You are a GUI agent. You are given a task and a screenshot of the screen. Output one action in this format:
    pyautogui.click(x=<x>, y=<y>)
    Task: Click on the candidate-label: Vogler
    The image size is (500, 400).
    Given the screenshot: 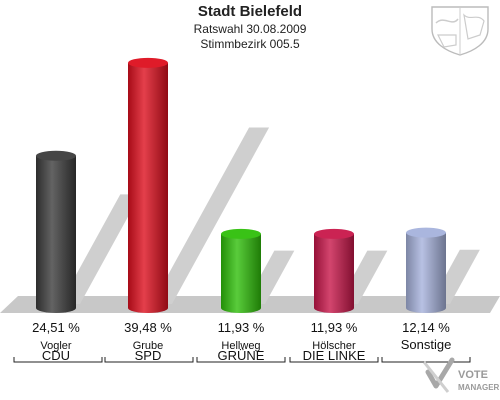 What is the action you would take?
    pyautogui.click(x=56, y=346)
    